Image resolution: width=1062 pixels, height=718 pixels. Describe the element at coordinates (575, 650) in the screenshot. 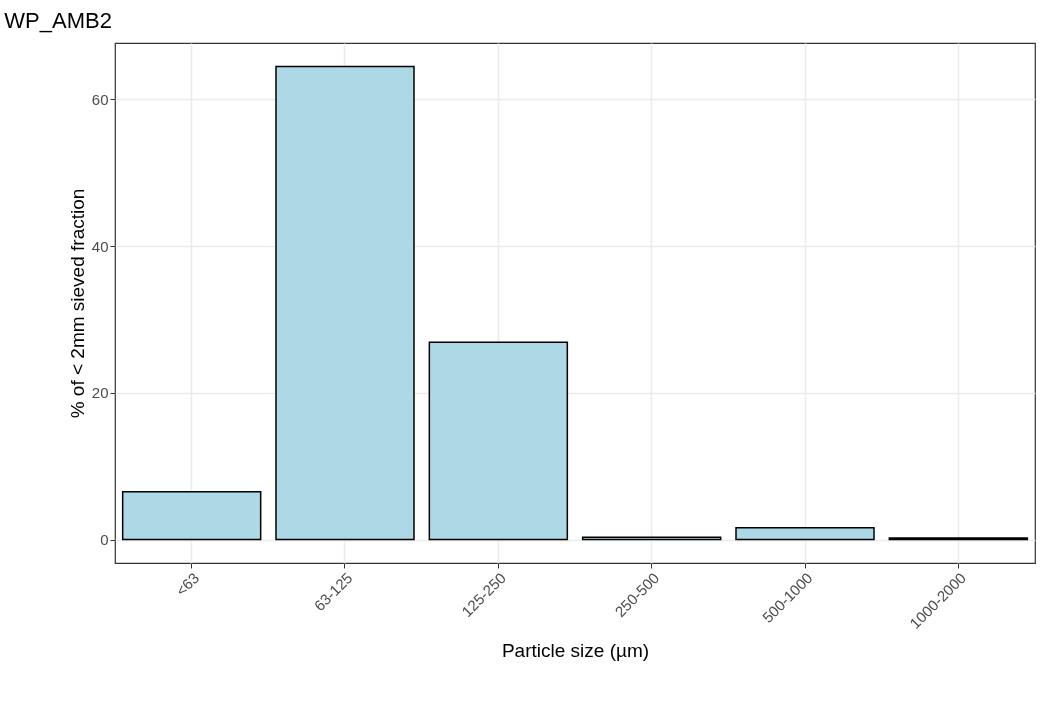

I see `x-axis-title: Particle size (µm)` at that location.